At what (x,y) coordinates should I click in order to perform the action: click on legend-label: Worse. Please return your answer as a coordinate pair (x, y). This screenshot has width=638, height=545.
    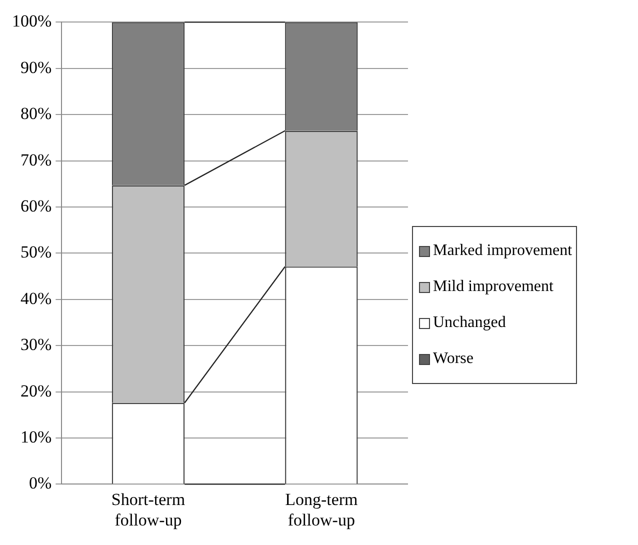
    Looking at the image, I should click on (453, 359).